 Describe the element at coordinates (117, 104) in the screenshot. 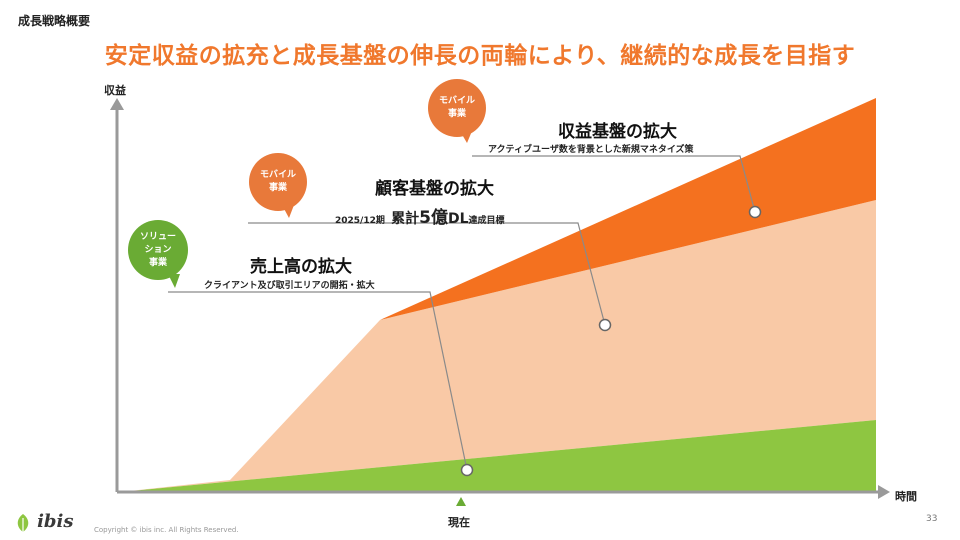

I see `y-axis-arrow` at that location.